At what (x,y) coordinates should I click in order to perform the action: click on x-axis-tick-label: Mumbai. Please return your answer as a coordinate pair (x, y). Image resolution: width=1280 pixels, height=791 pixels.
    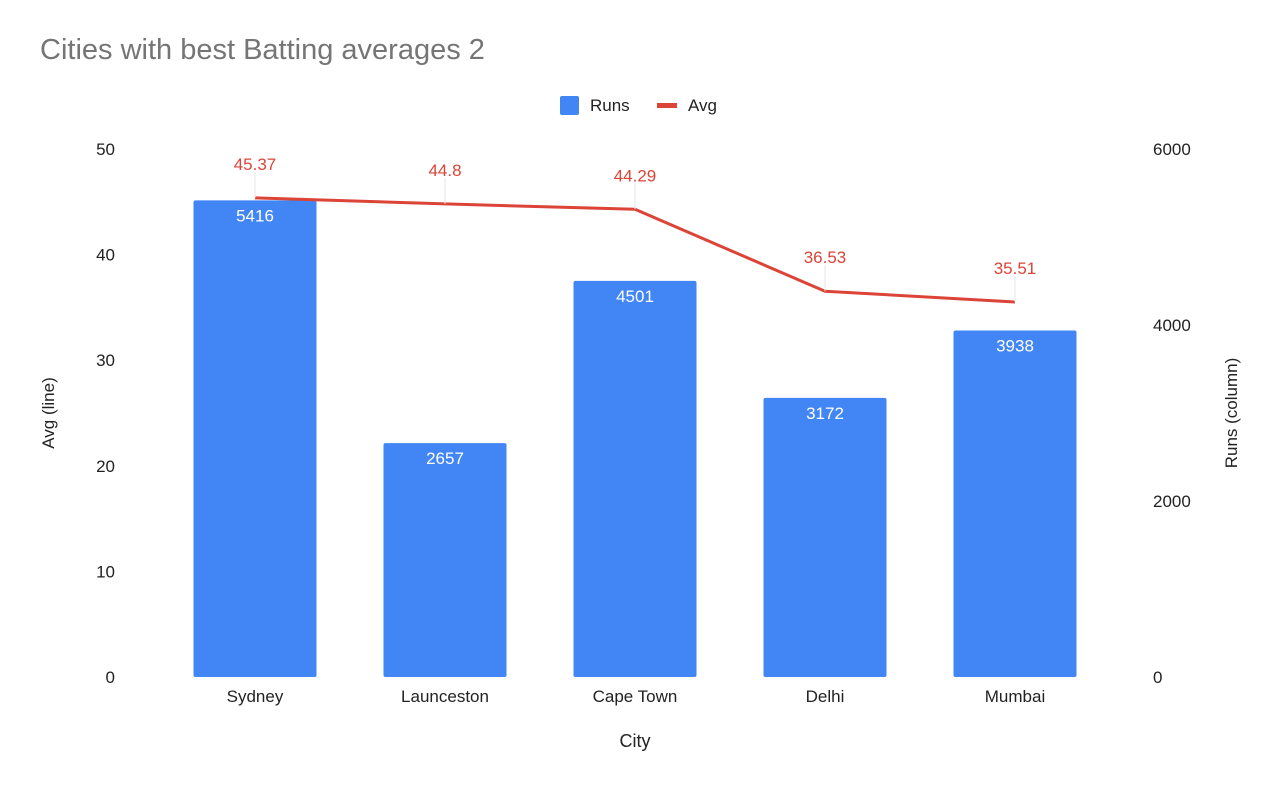
    Looking at the image, I should click on (1015, 696).